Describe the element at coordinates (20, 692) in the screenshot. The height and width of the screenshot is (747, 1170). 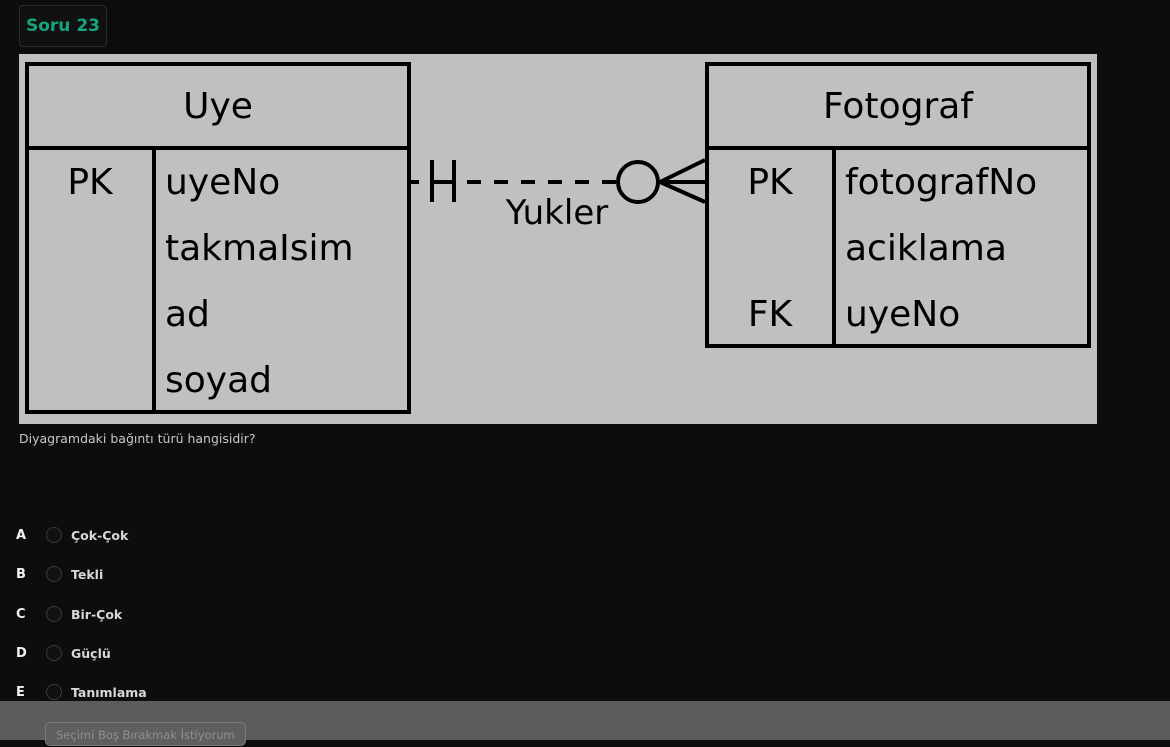
I see `option-letter: E` at that location.